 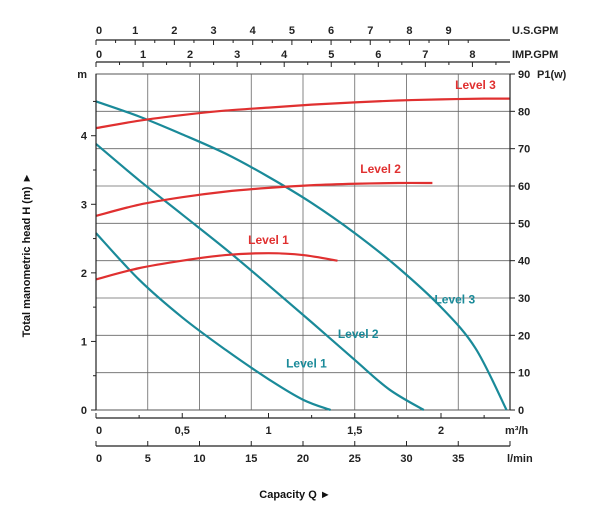 I want to click on y-power-tick-label: 90, so click(x=524, y=75).